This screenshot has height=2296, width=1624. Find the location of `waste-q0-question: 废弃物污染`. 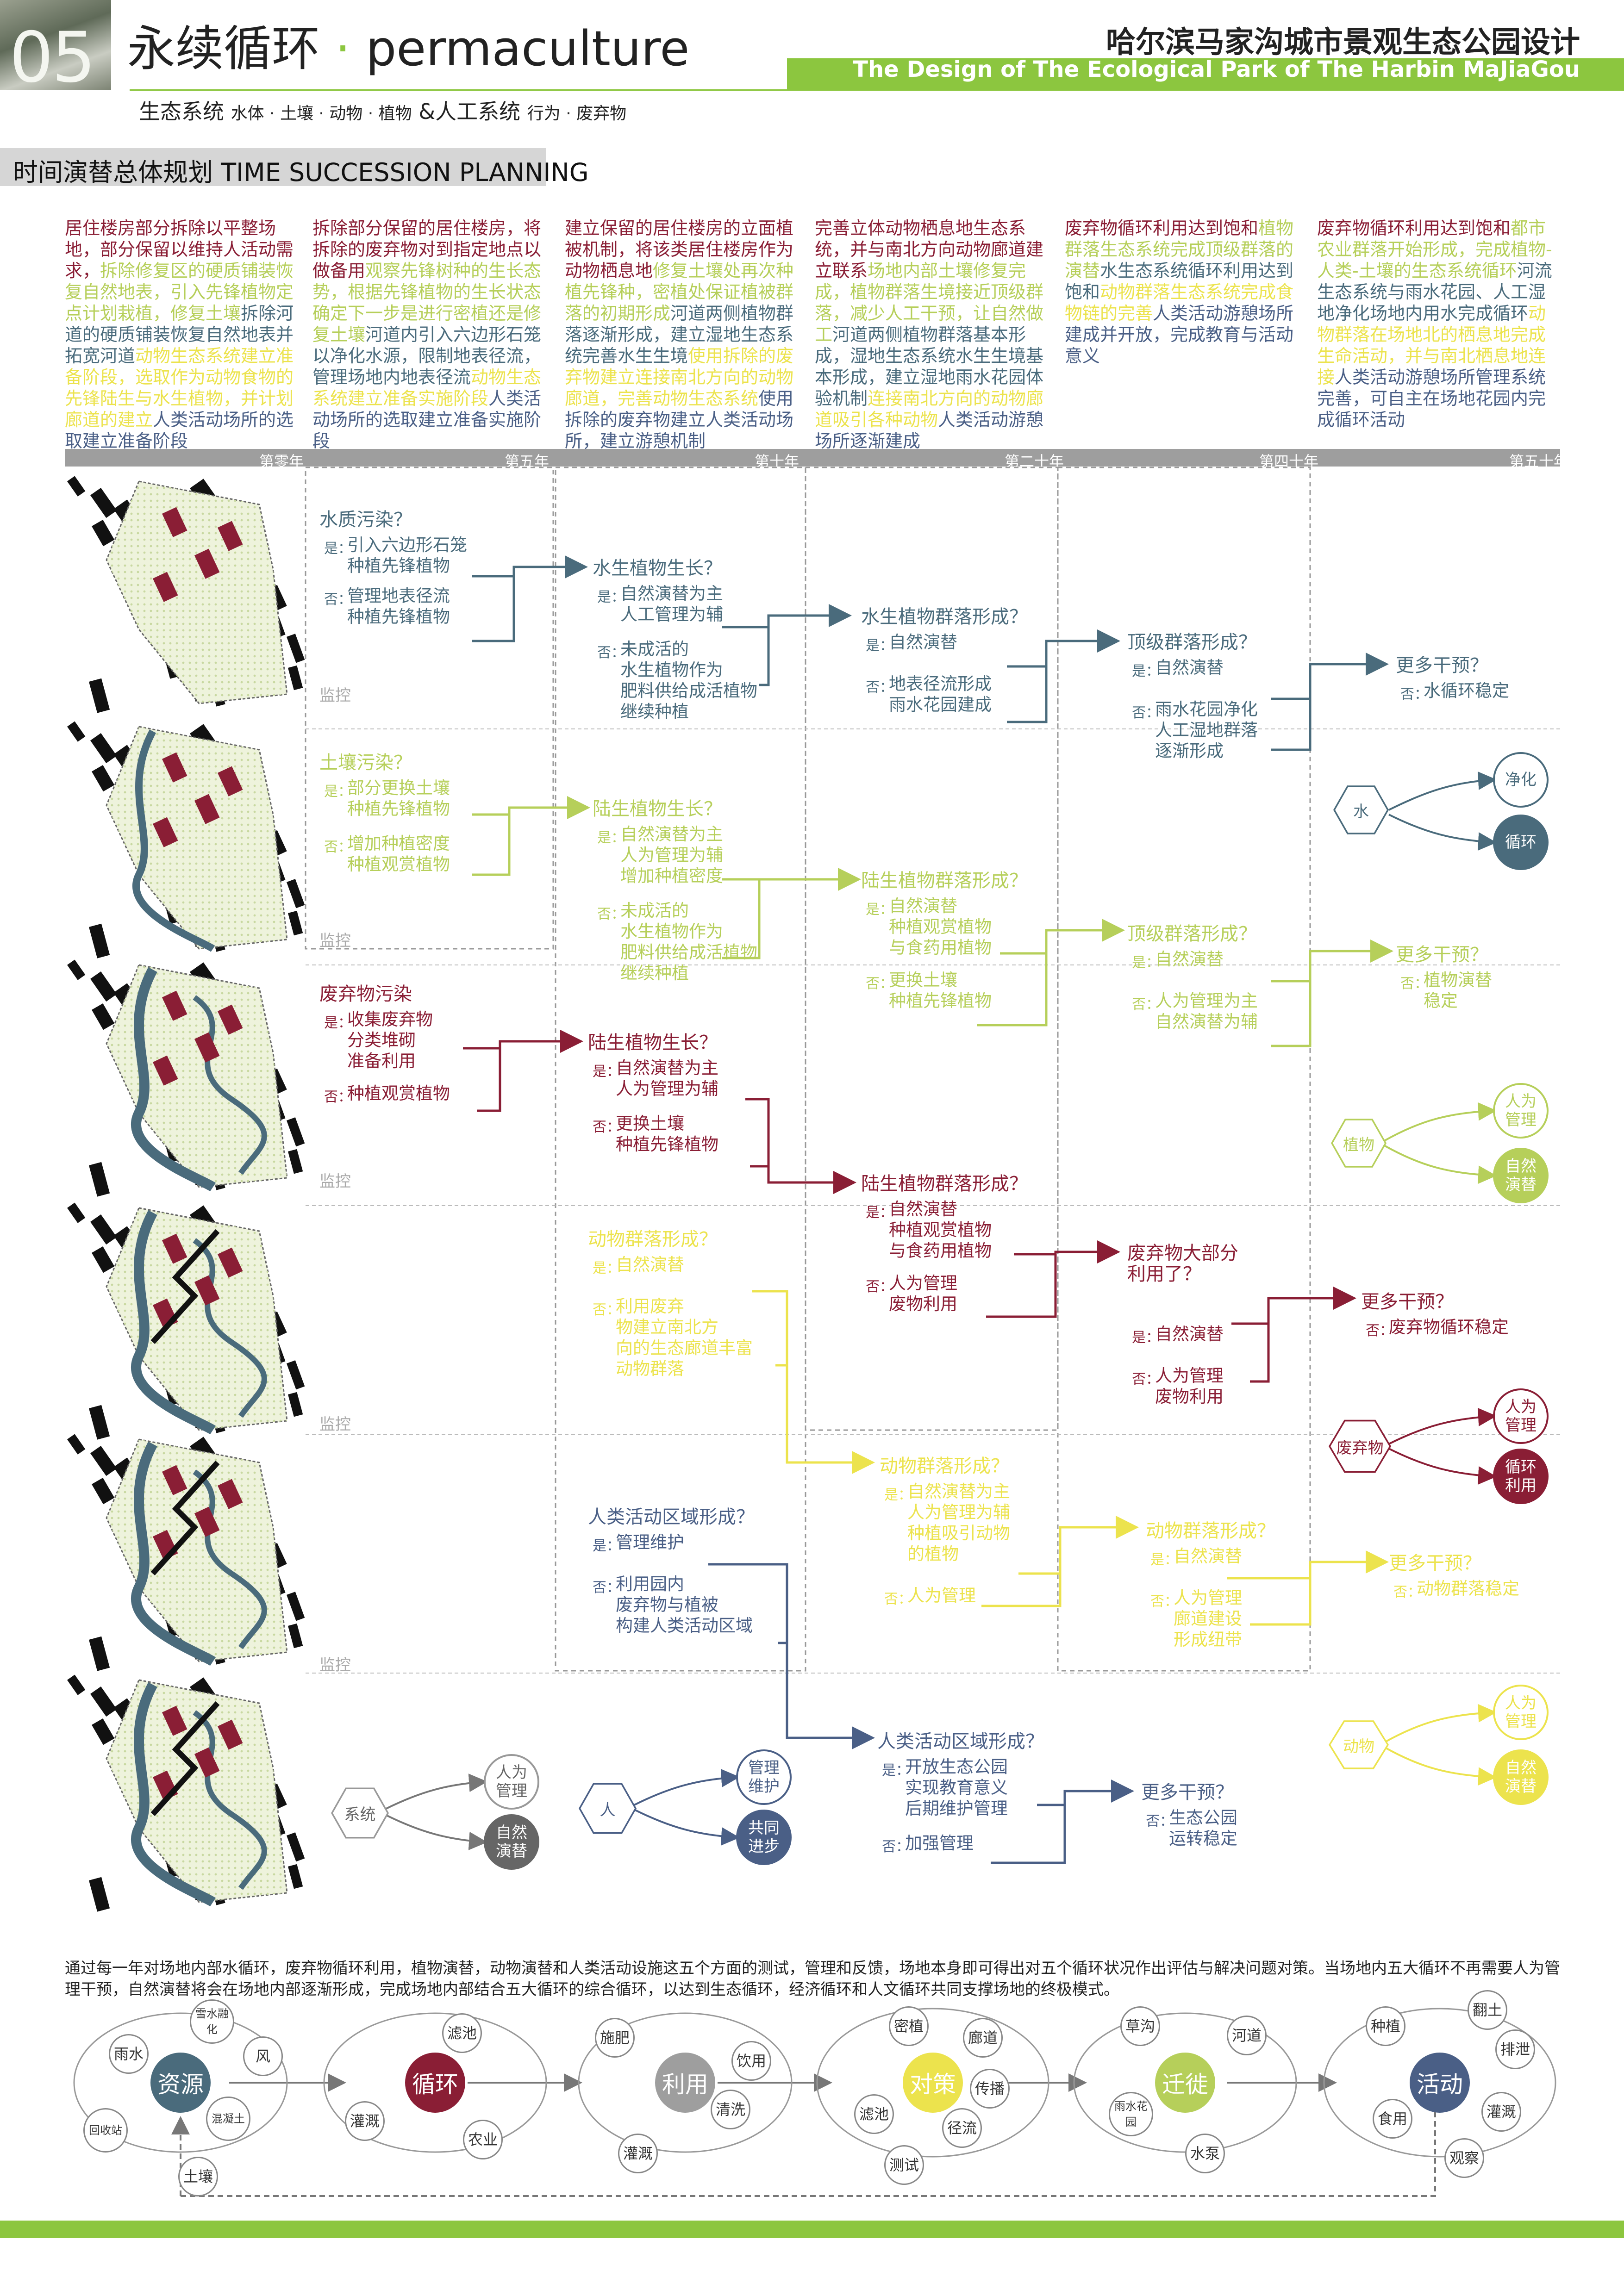

waste-q0-question: 废弃物污染 is located at coordinates (365, 994).